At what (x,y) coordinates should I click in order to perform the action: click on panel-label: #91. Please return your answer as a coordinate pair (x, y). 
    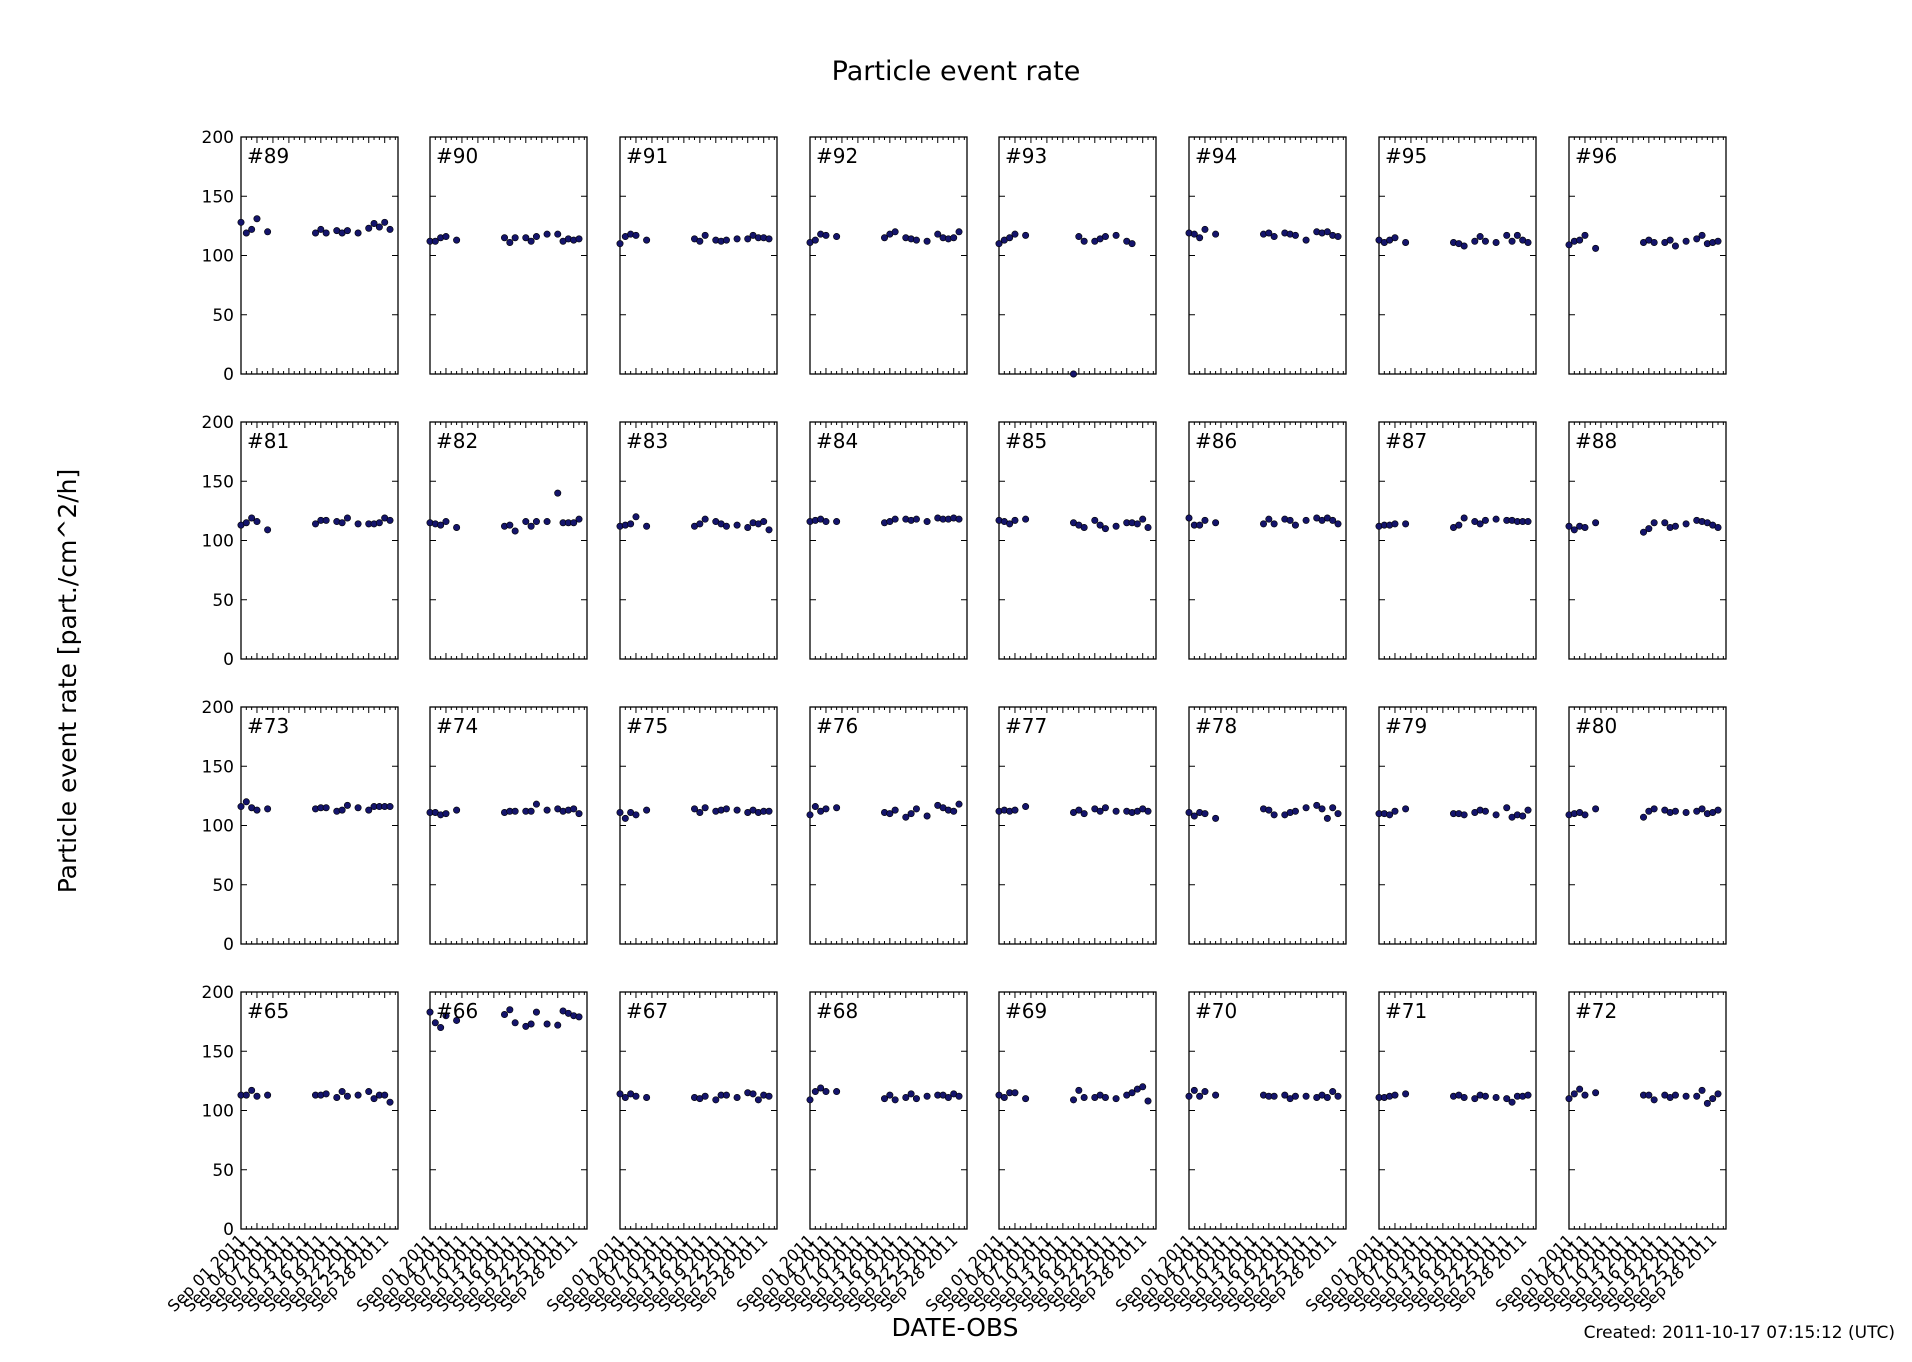
    Looking at the image, I should click on (647, 156).